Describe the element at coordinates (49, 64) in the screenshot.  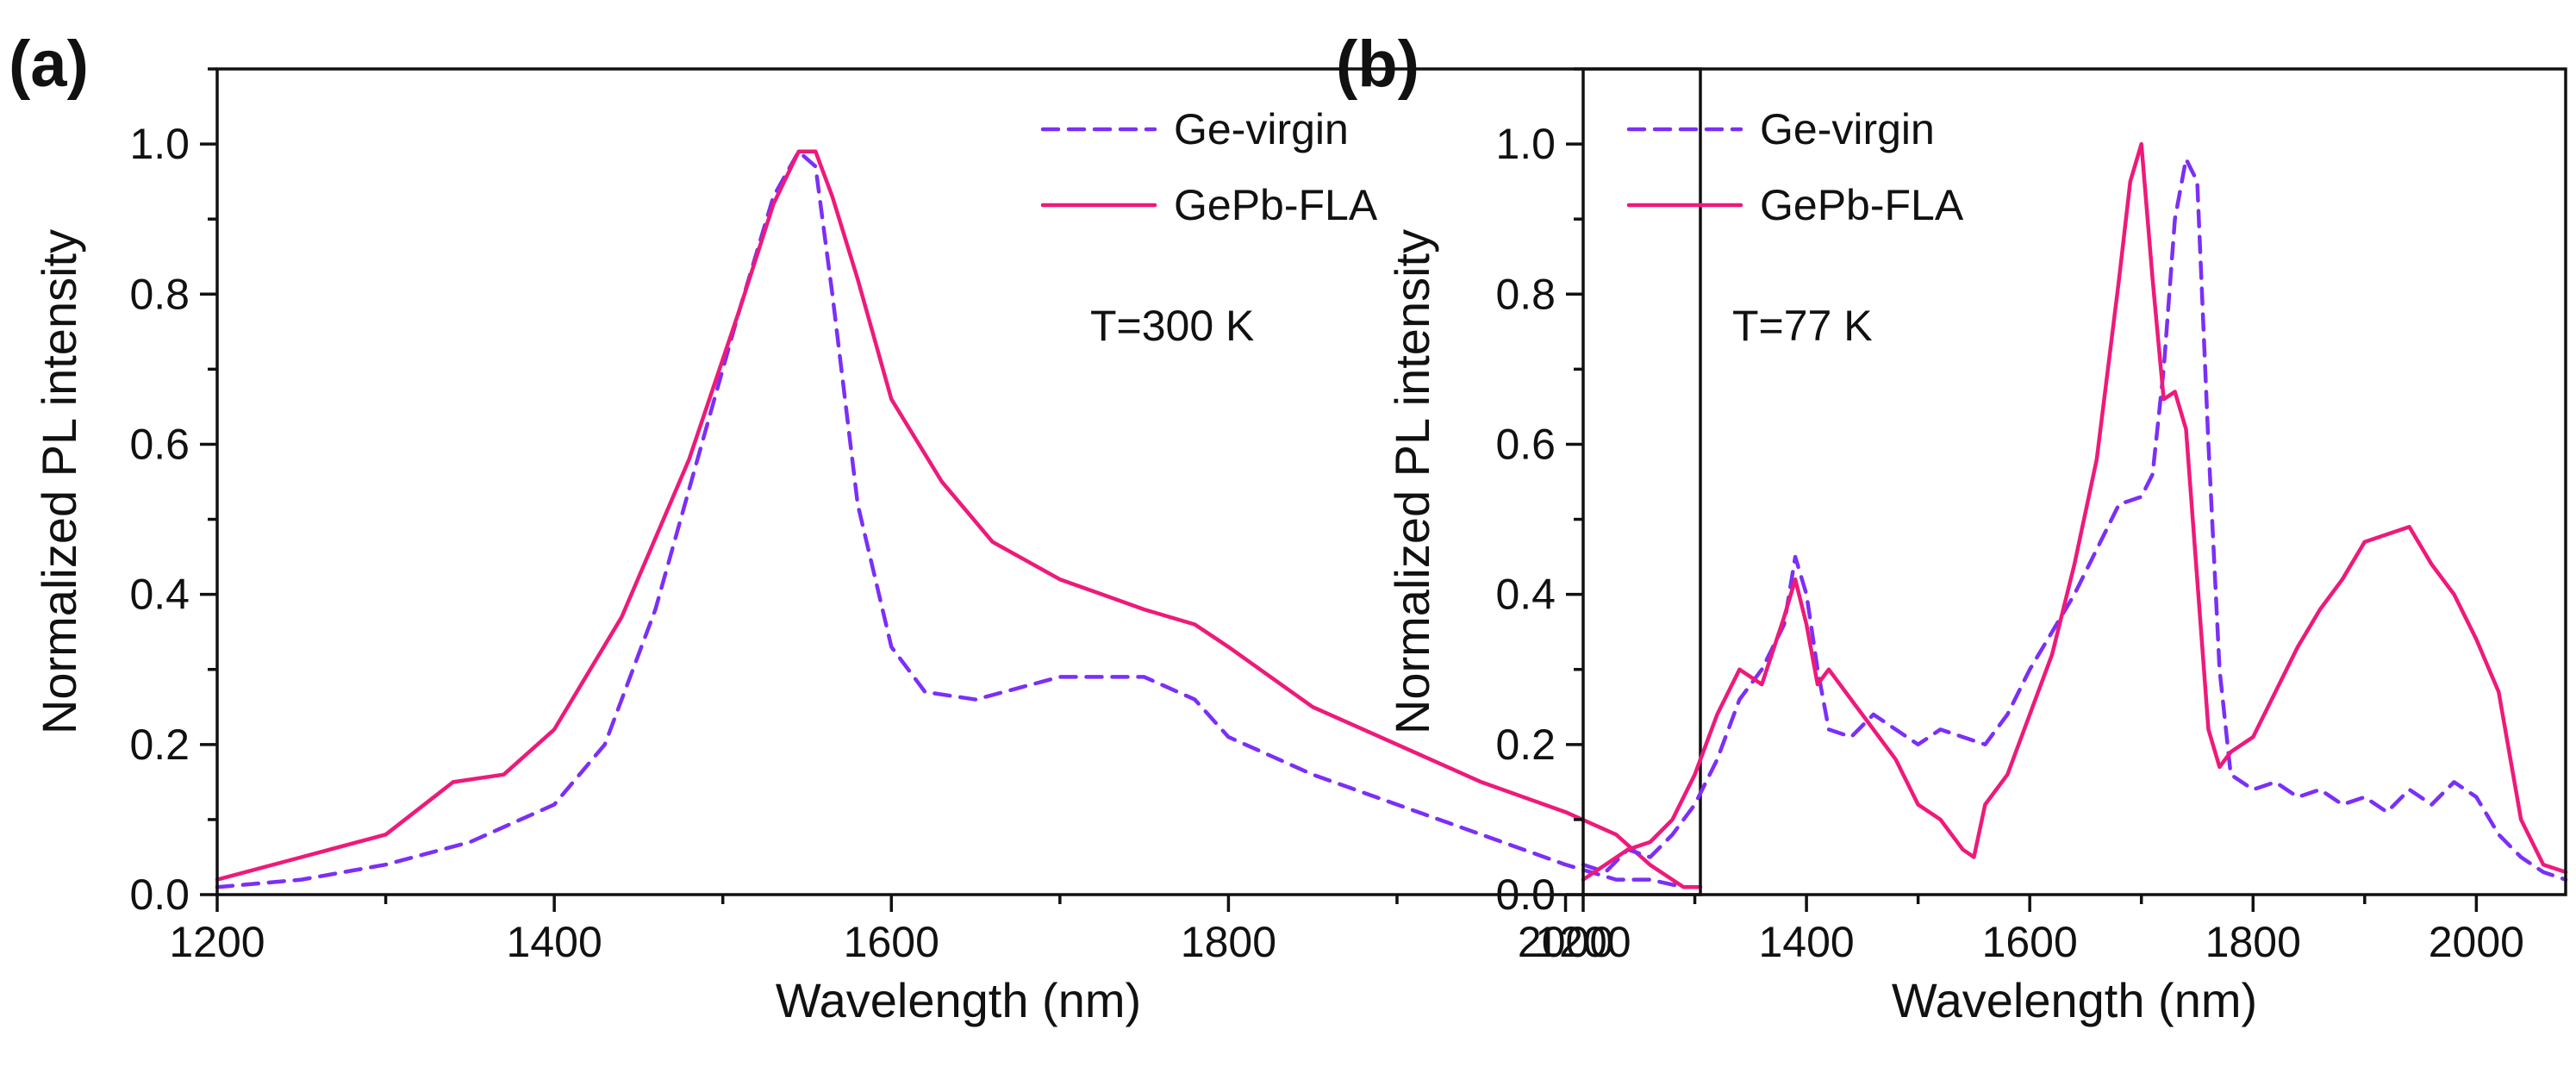
I see `panel-a-label: (a)` at that location.